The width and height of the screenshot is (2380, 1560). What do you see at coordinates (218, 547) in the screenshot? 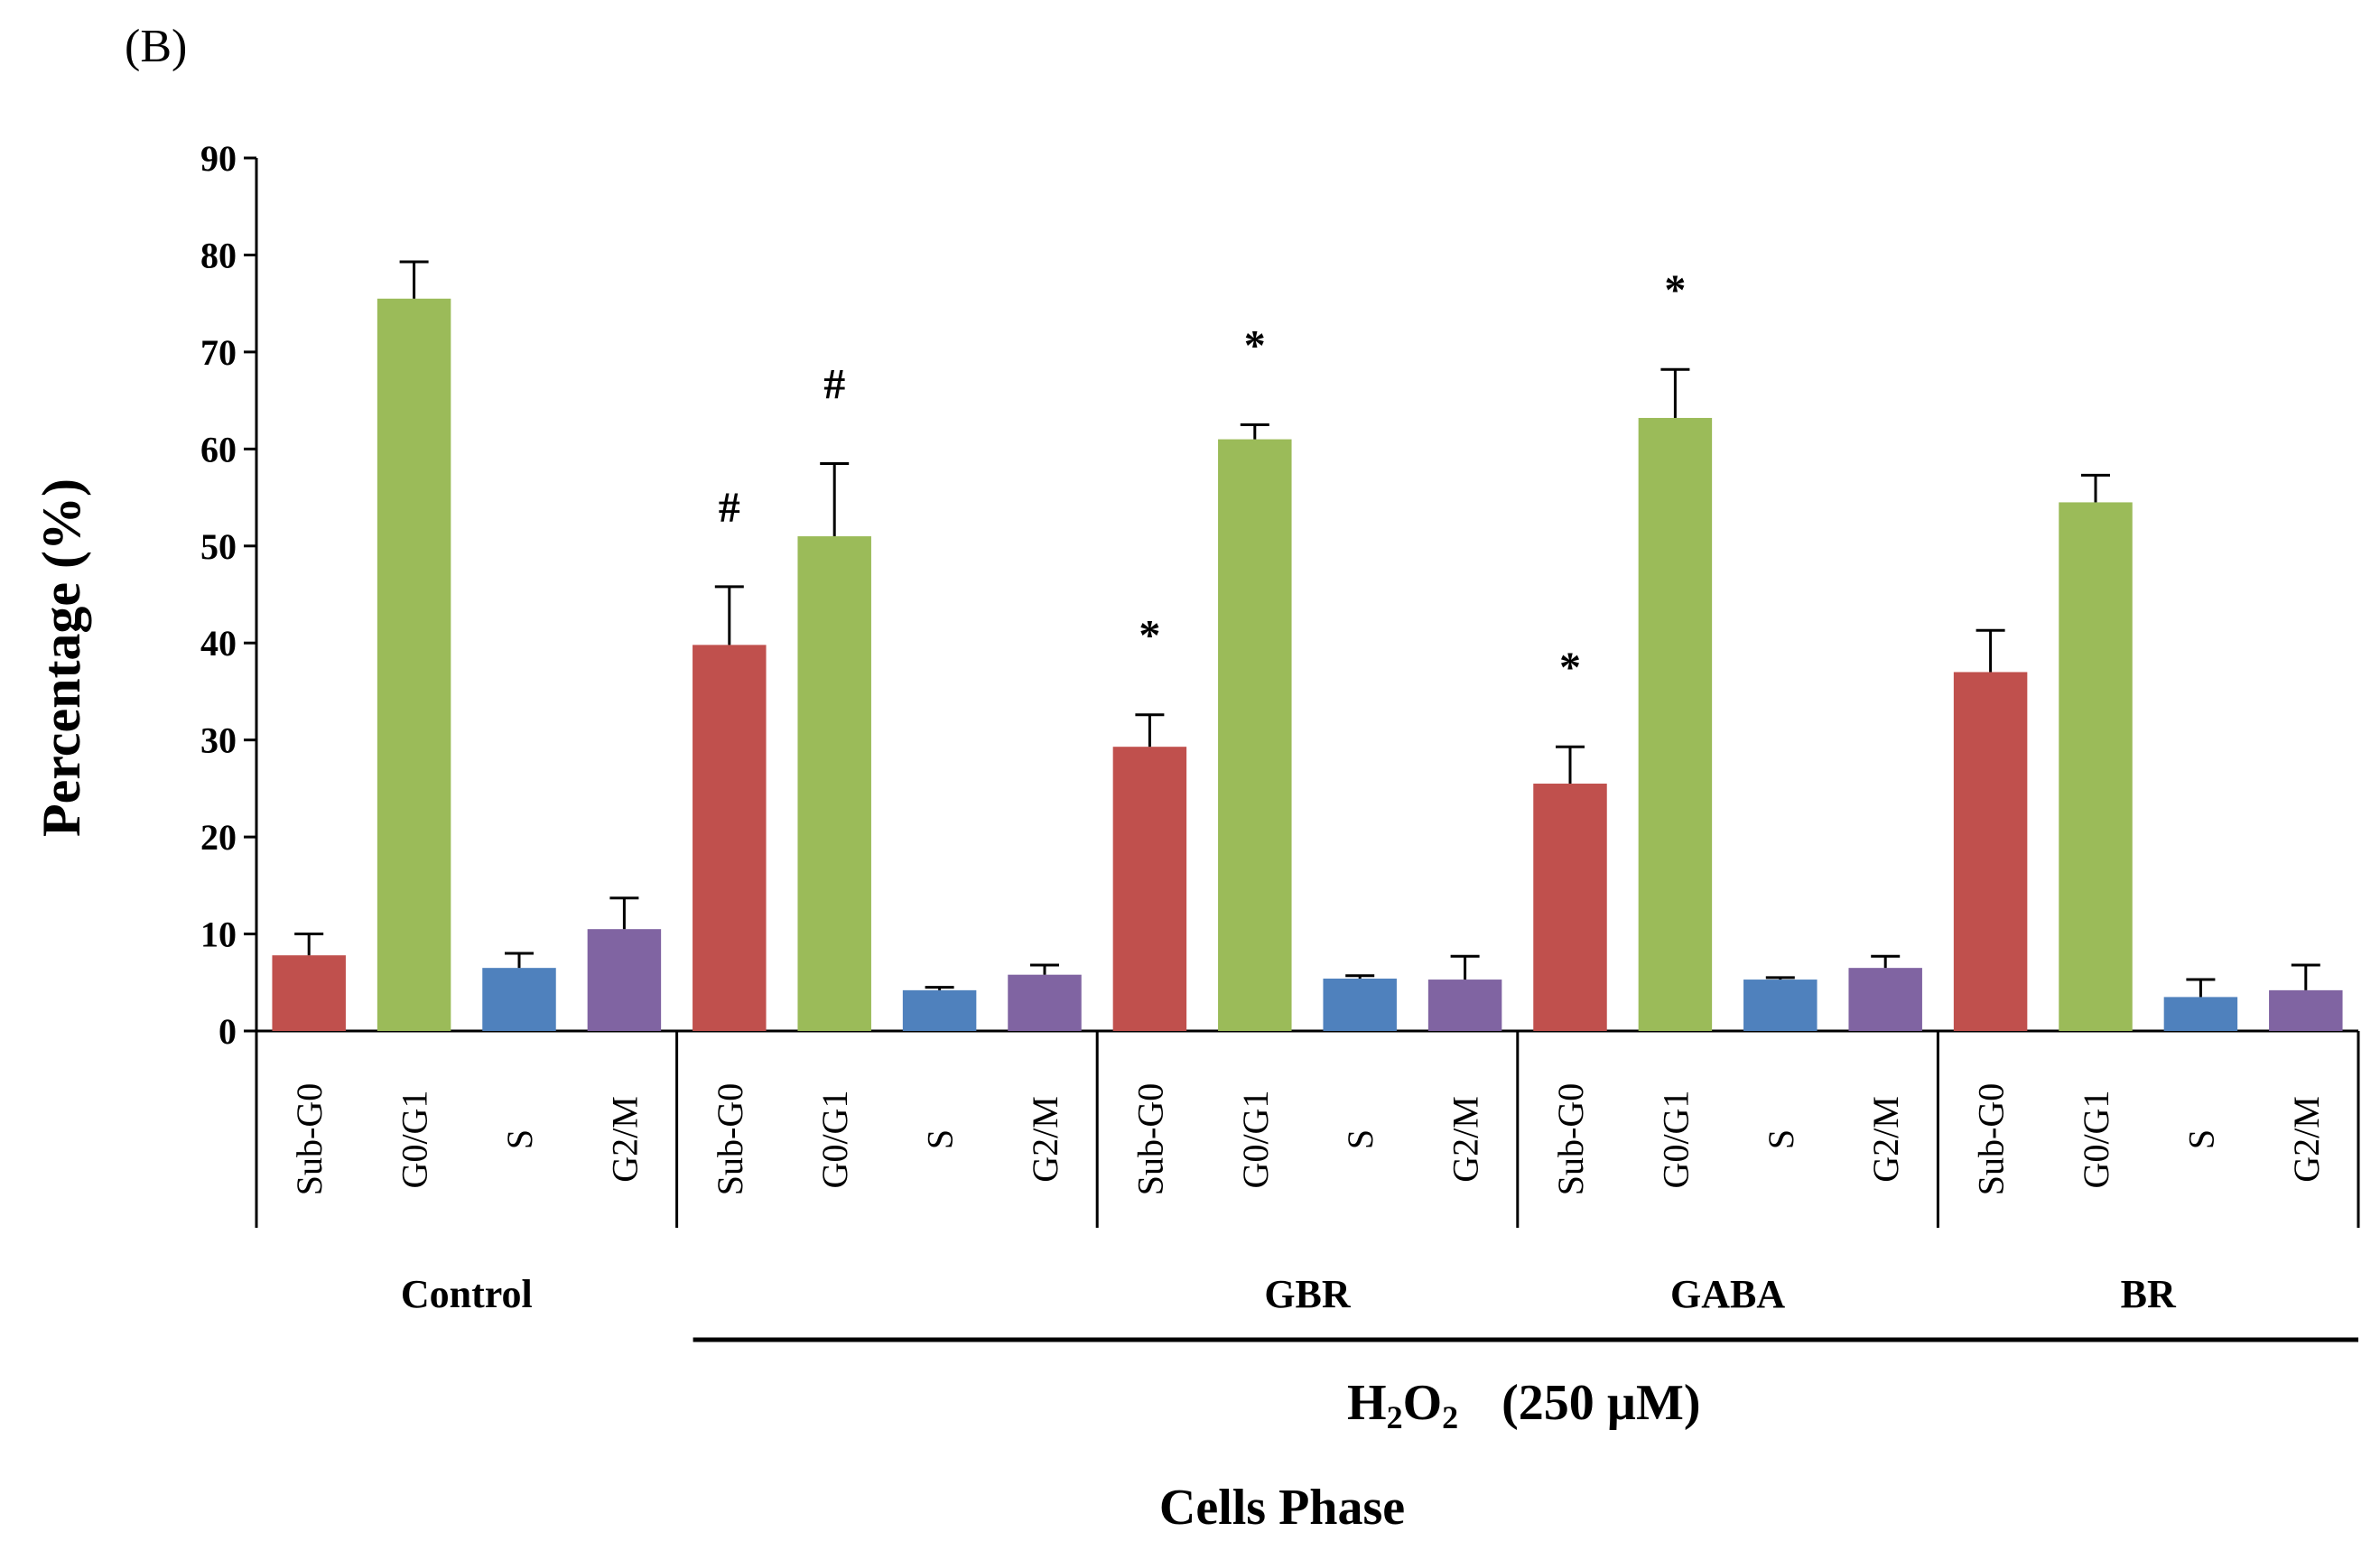
I see `y-tick-label: 50` at bounding box center [218, 547].